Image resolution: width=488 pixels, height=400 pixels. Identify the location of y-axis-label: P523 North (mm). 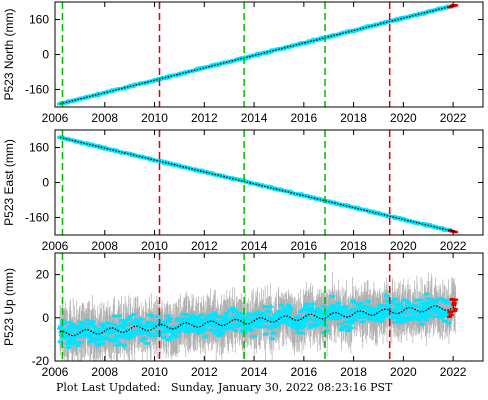
(9, 54).